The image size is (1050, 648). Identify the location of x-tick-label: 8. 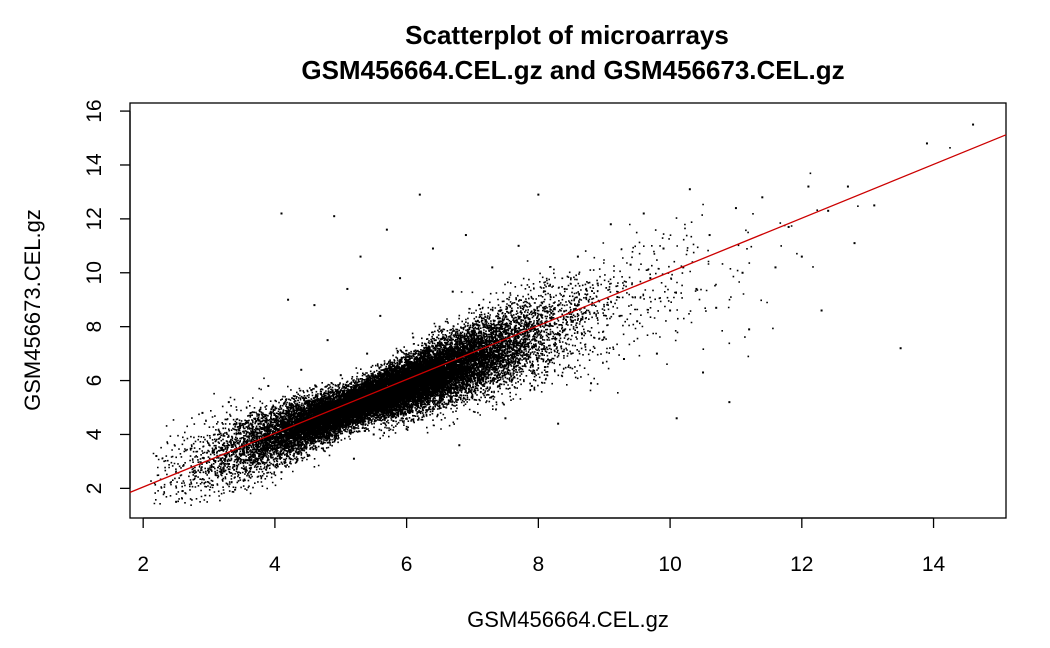
(539, 564).